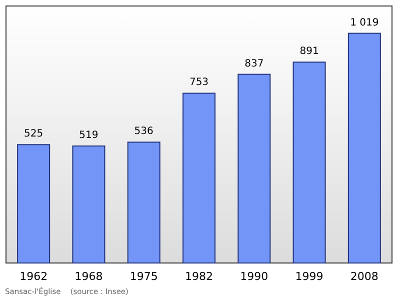 The height and width of the screenshot is (299, 400). What do you see at coordinates (144, 276) in the screenshot?
I see `x-tick-label: 1975` at bounding box center [144, 276].